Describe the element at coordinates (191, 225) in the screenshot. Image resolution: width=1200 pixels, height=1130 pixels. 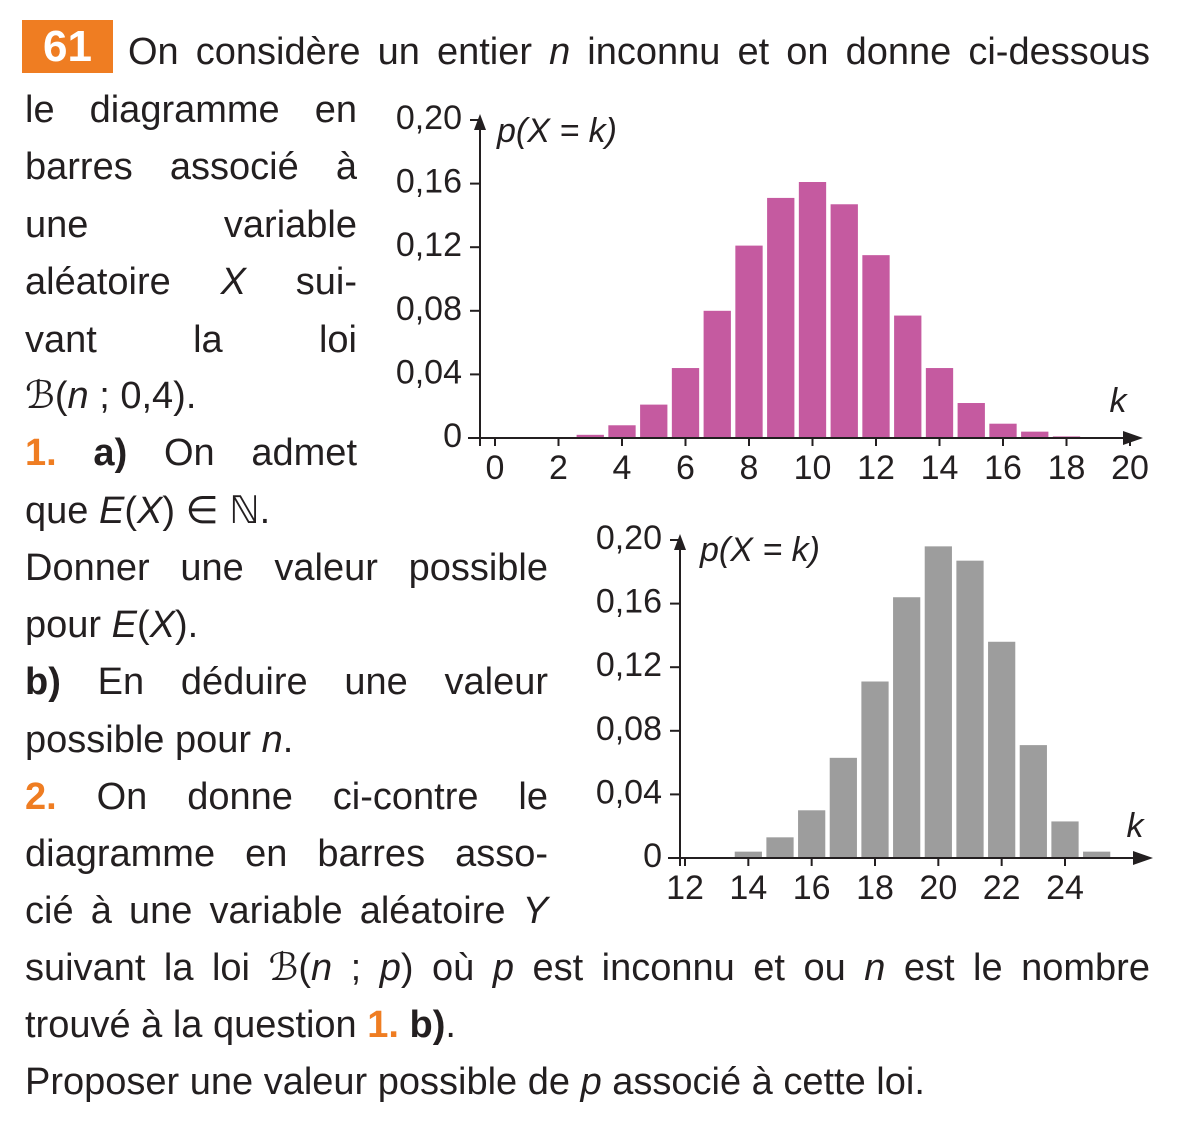
I see `text-line: une variable` at that location.